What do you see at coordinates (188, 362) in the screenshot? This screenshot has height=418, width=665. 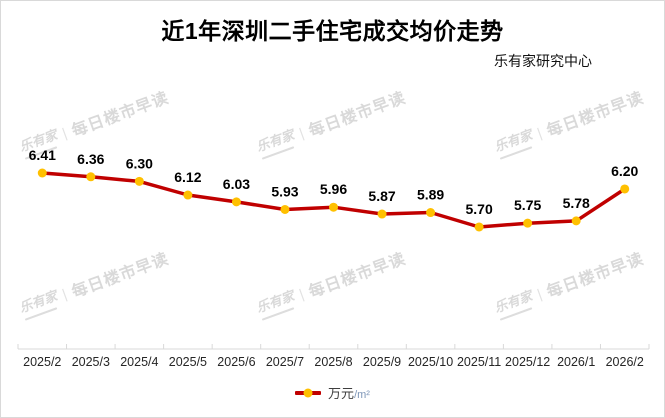 I see `x-axis-label: 2025/5` at bounding box center [188, 362].